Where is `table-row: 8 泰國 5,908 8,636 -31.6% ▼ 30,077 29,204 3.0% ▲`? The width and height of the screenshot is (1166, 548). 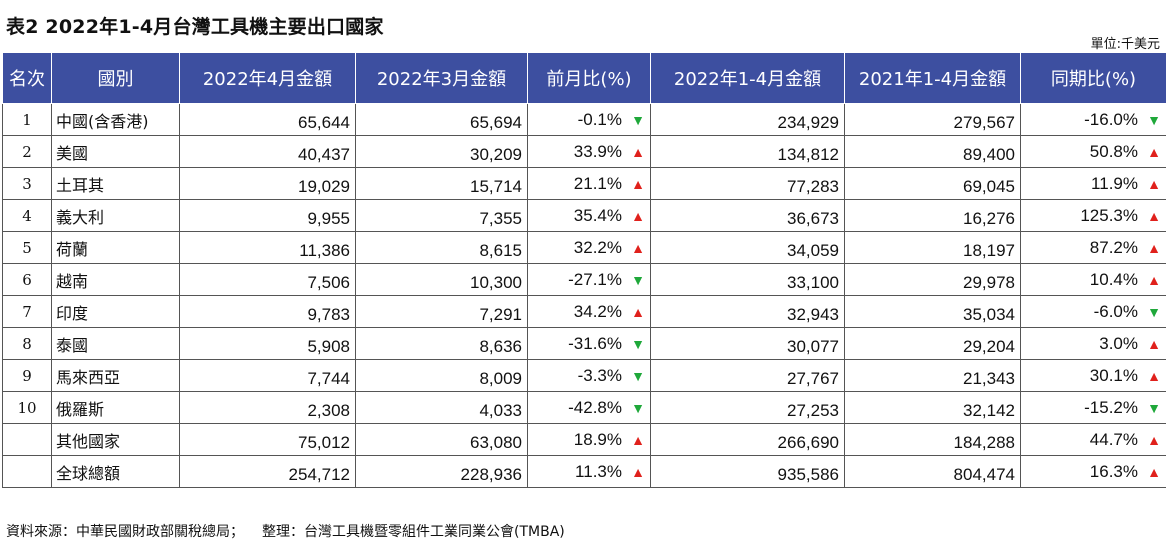
table-row: 8 泰國 5,908 8,636 -31.6% ▼ 30,077 29,204 3.0% ▲ is located at coordinates (584, 343).